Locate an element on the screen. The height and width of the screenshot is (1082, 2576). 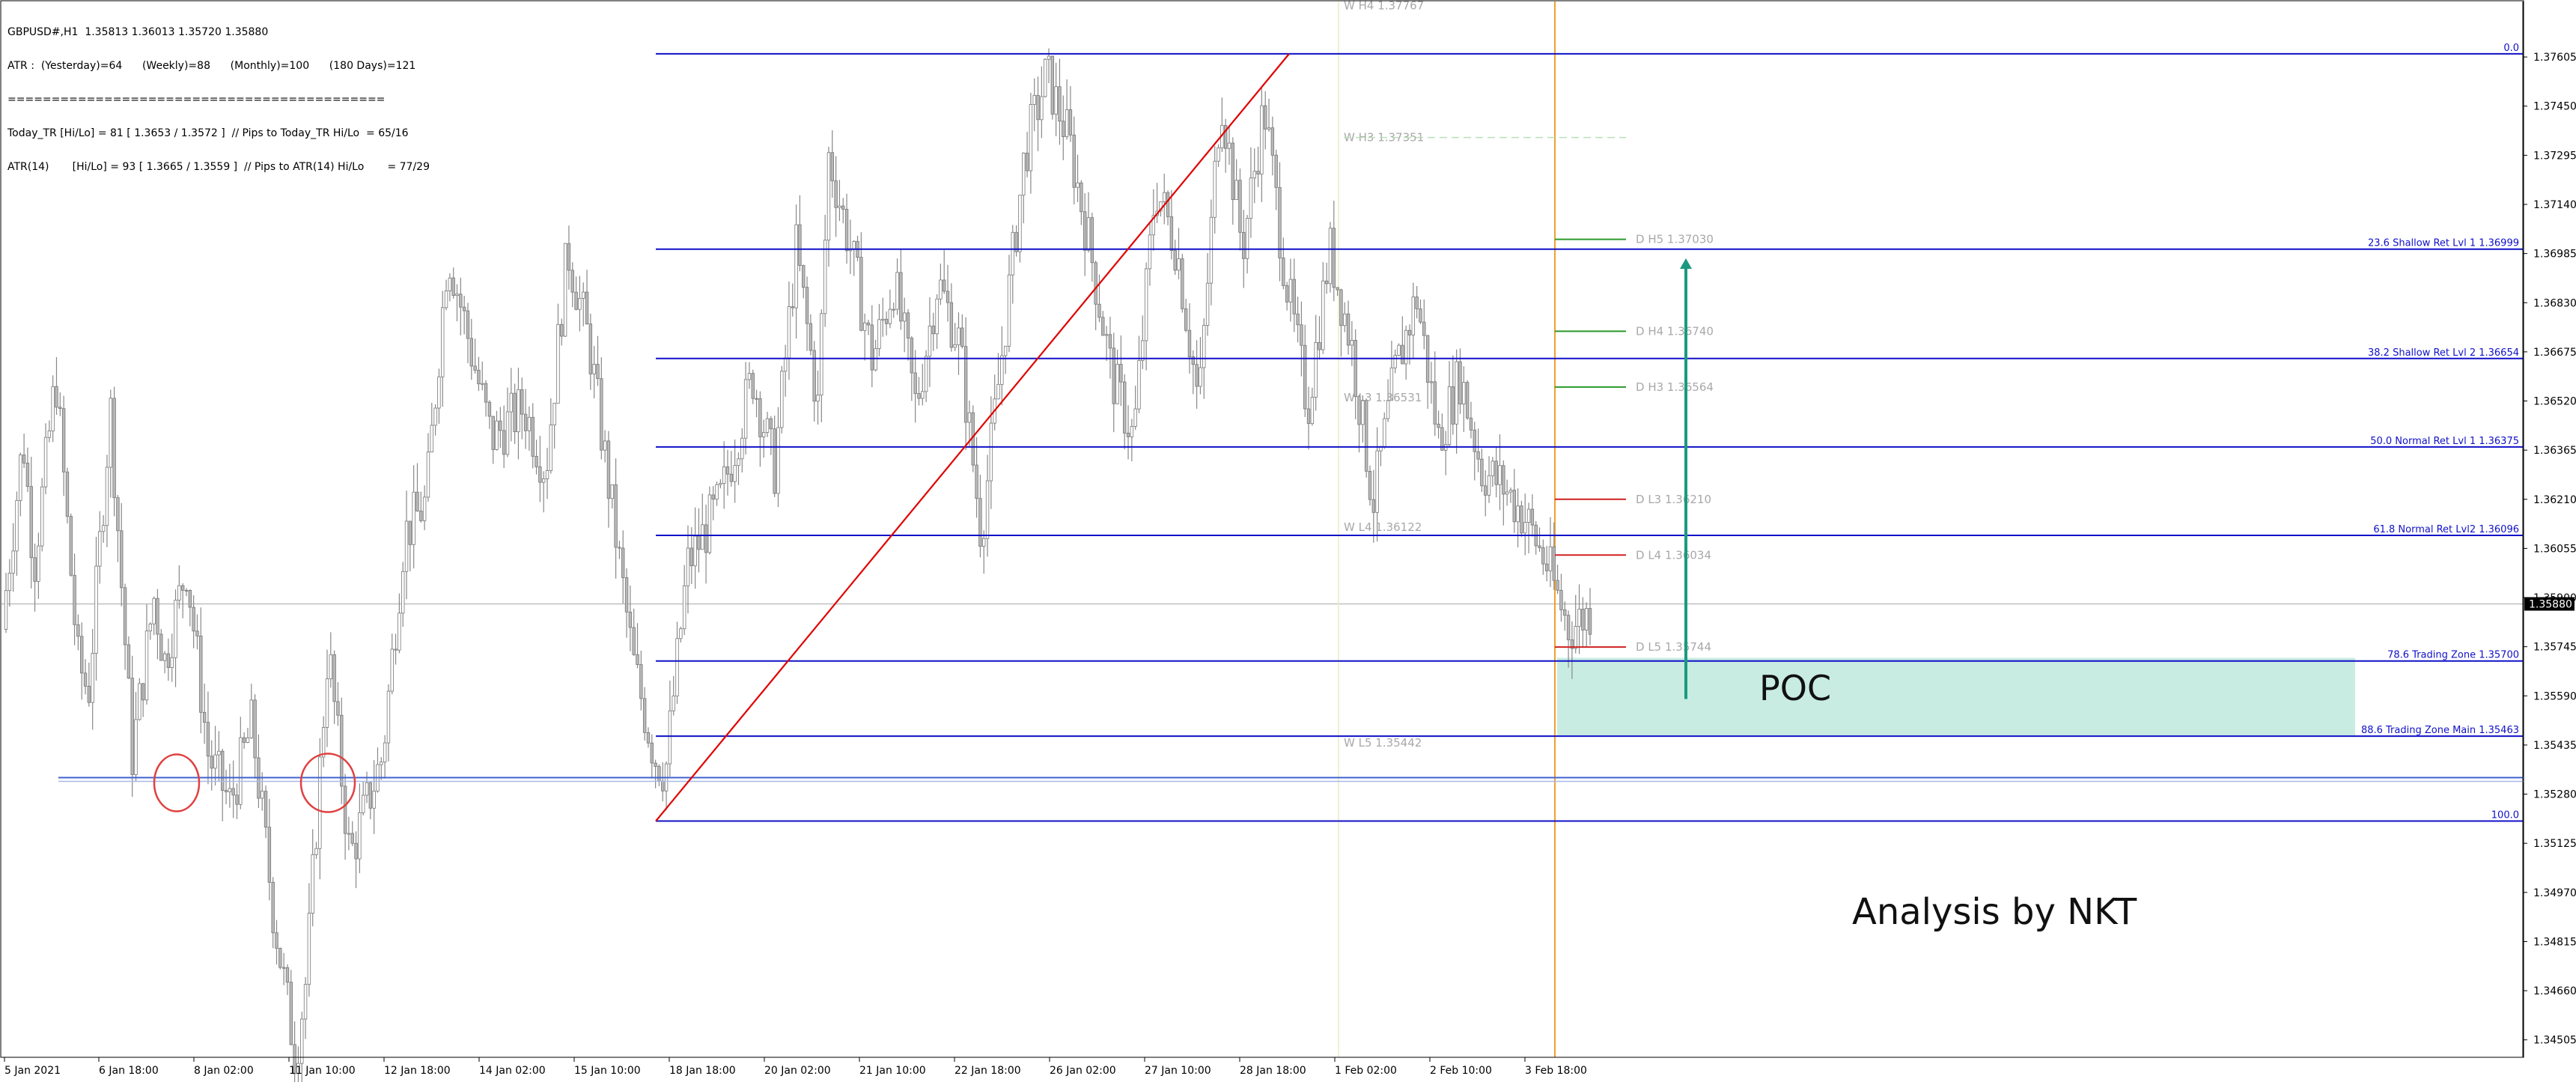
y-tick-label: 1.35590 is located at coordinates (2554, 696).